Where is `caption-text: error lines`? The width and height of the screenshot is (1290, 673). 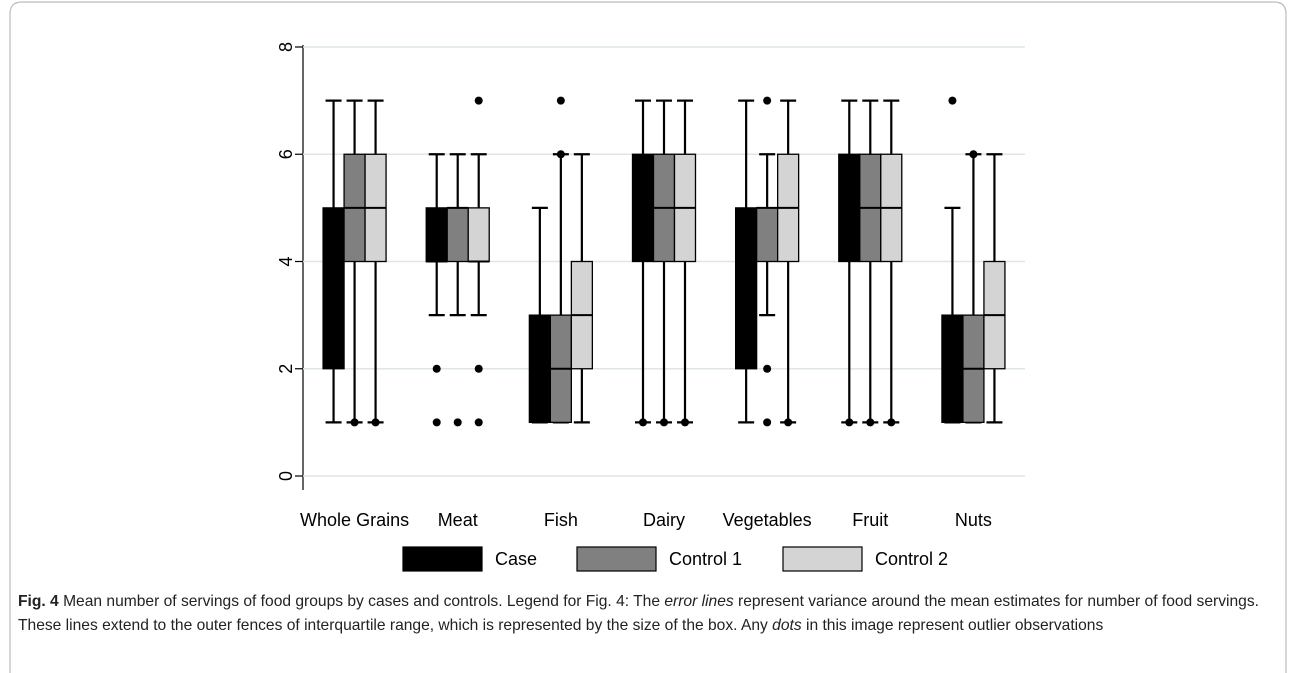
caption-text: error lines is located at coordinates (699, 601).